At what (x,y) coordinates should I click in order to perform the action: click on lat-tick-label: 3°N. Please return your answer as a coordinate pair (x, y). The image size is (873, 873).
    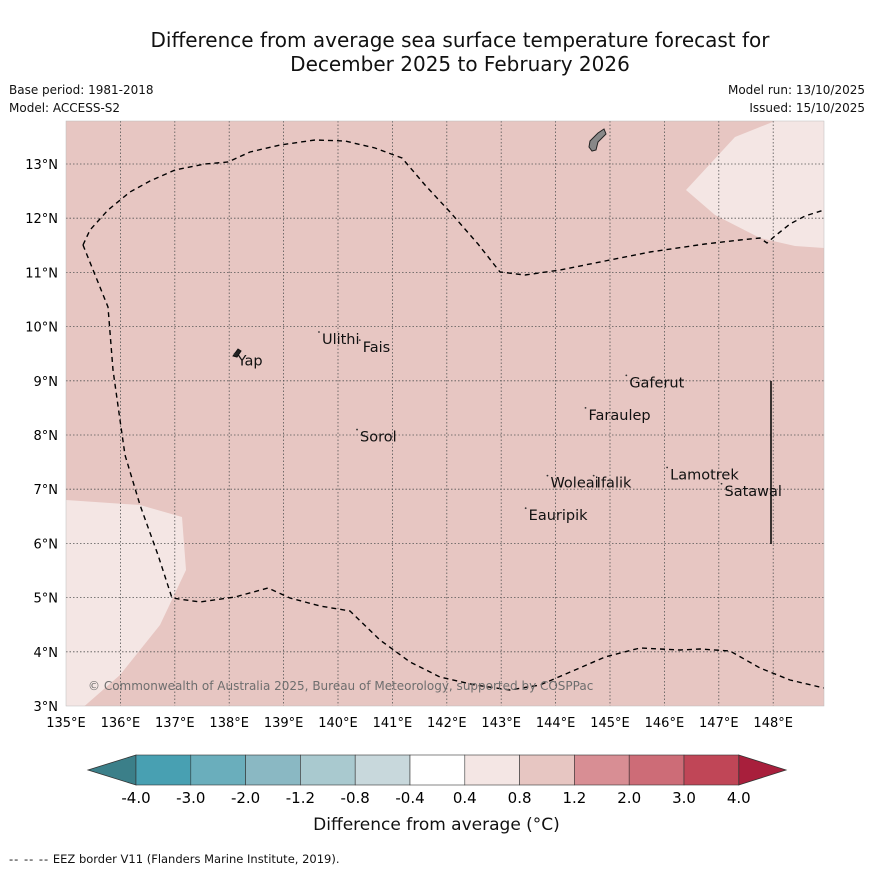
    Looking at the image, I should click on (46, 707).